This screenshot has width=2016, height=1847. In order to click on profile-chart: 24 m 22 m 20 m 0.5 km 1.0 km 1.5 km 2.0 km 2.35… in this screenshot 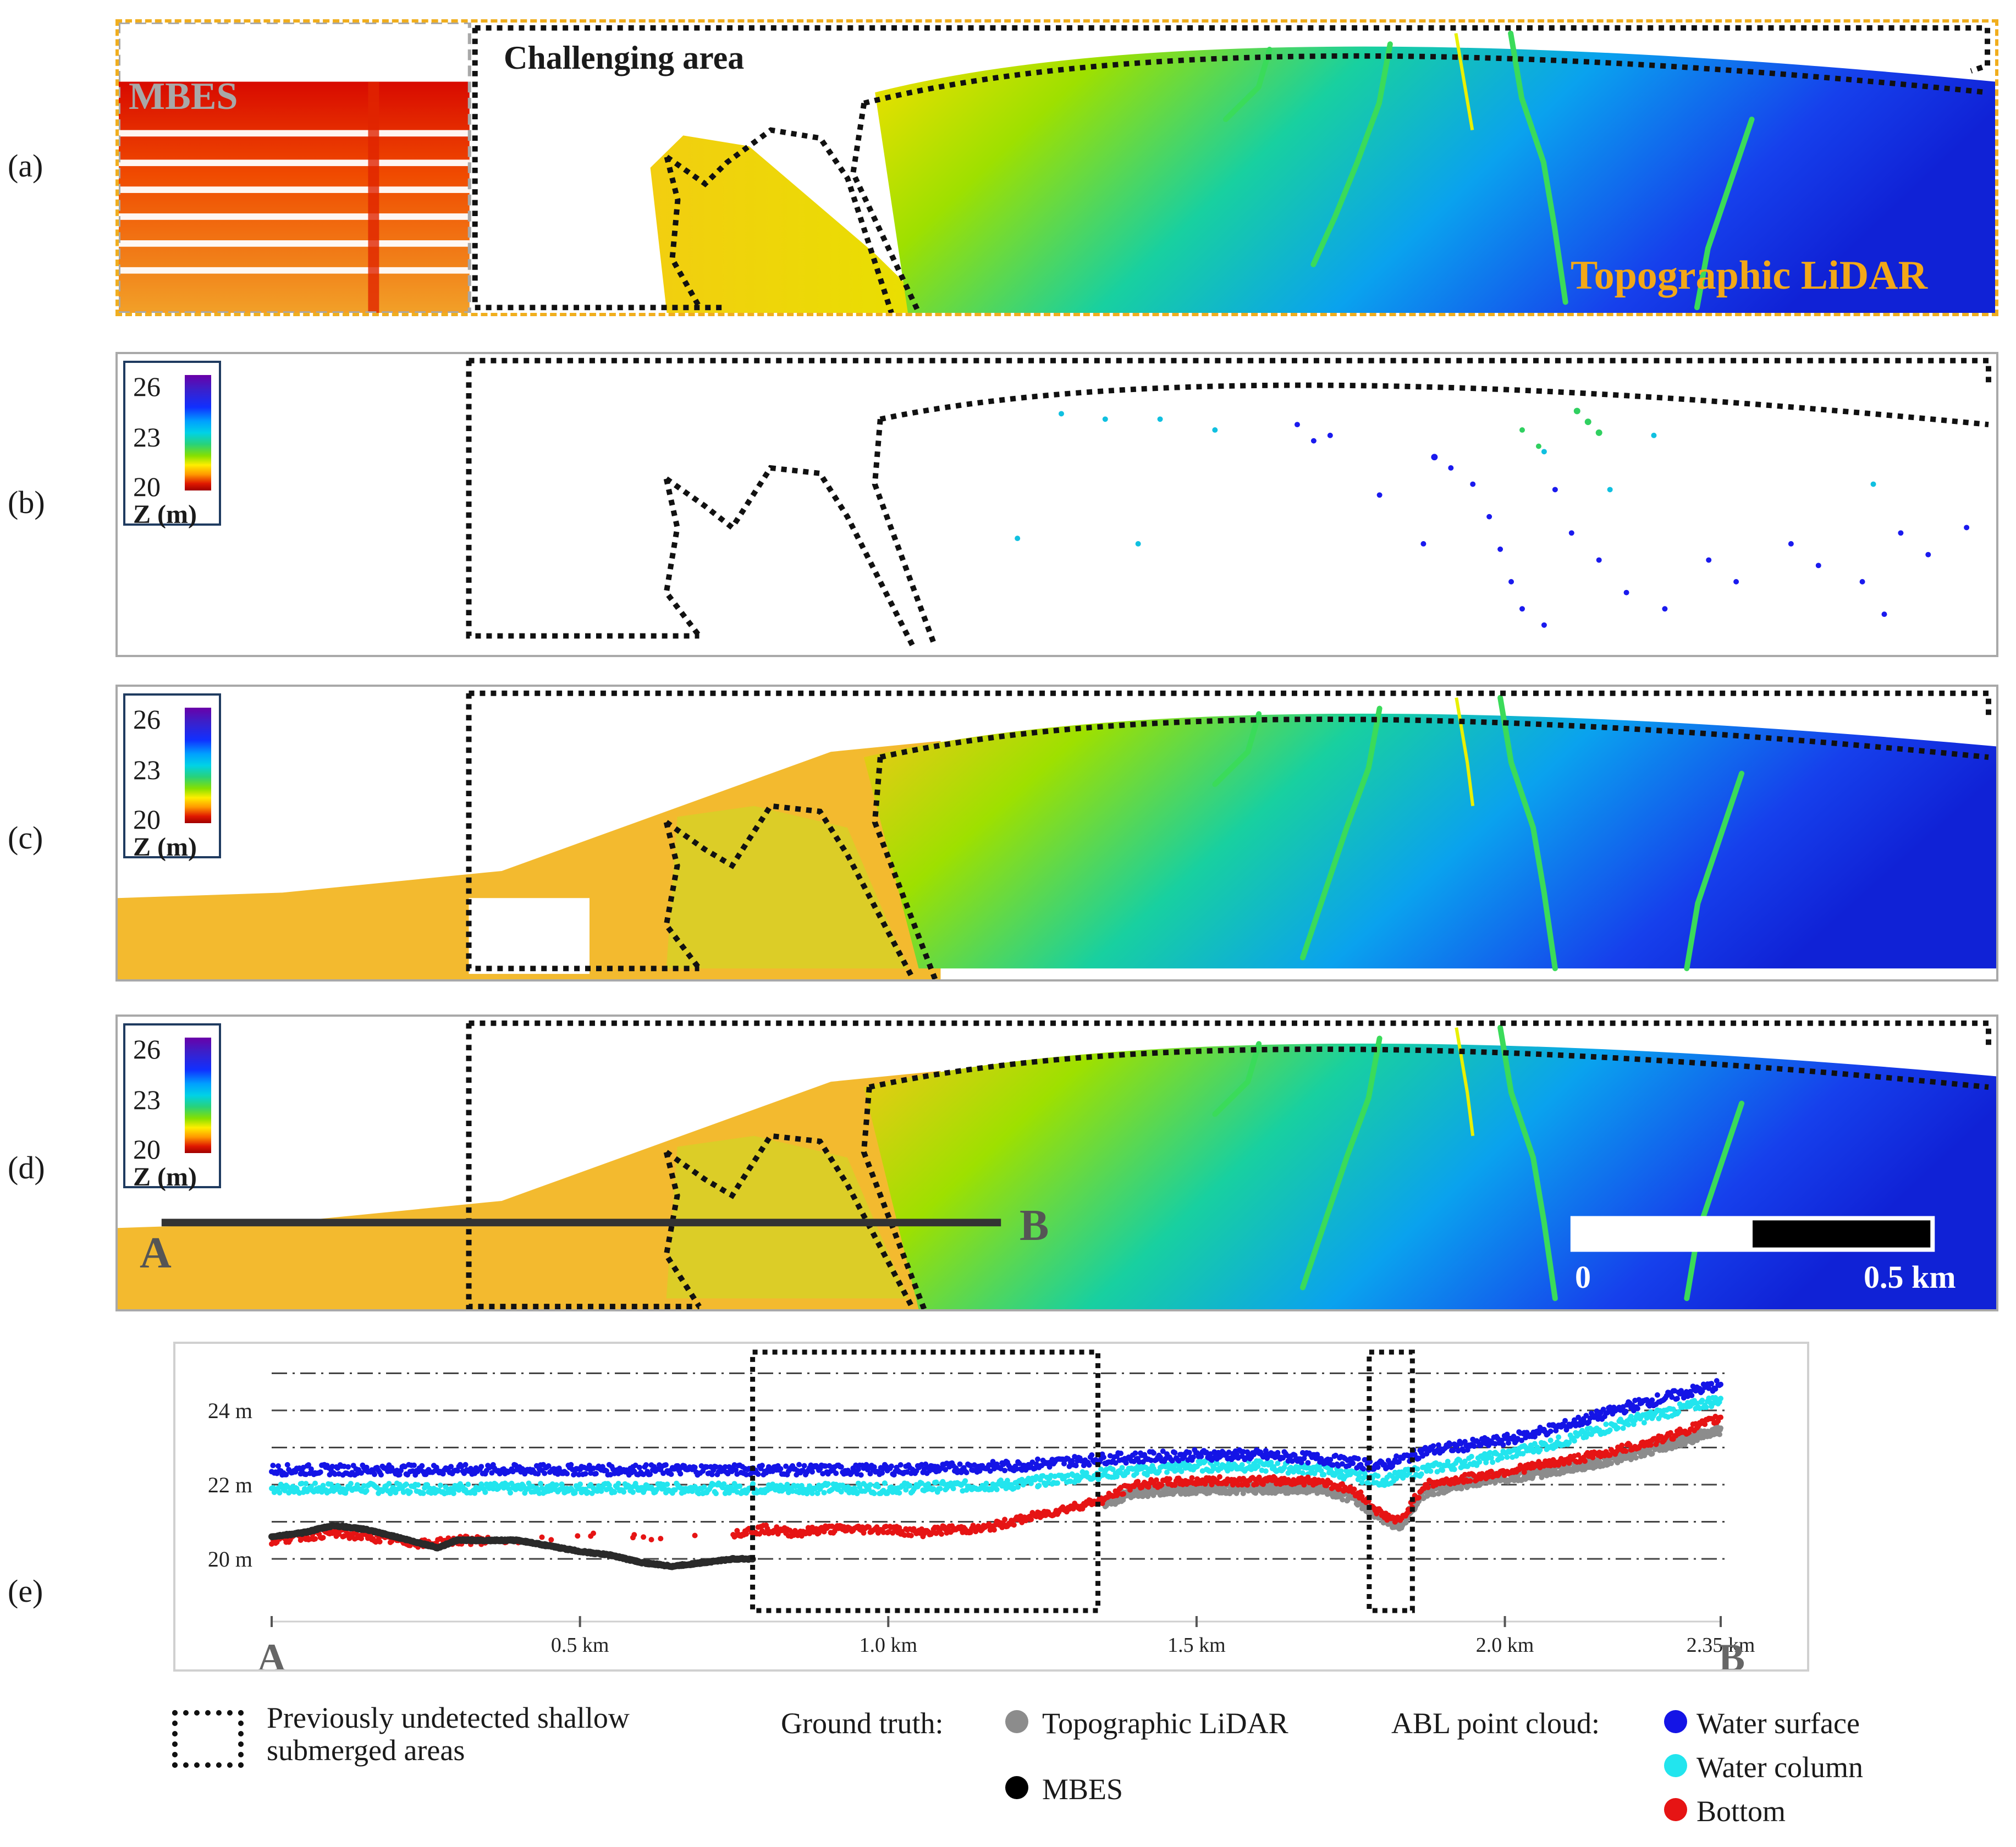, I will do `click(991, 1507)`.